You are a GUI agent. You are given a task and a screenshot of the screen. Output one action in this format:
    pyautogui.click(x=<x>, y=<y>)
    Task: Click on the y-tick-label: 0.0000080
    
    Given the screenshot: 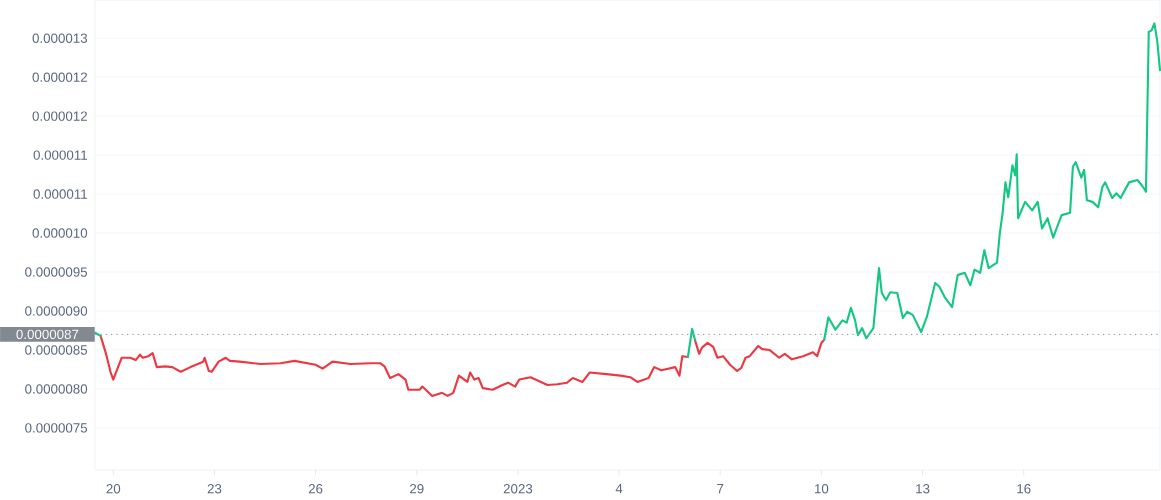 What is the action you would take?
    pyautogui.click(x=56, y=389)
    